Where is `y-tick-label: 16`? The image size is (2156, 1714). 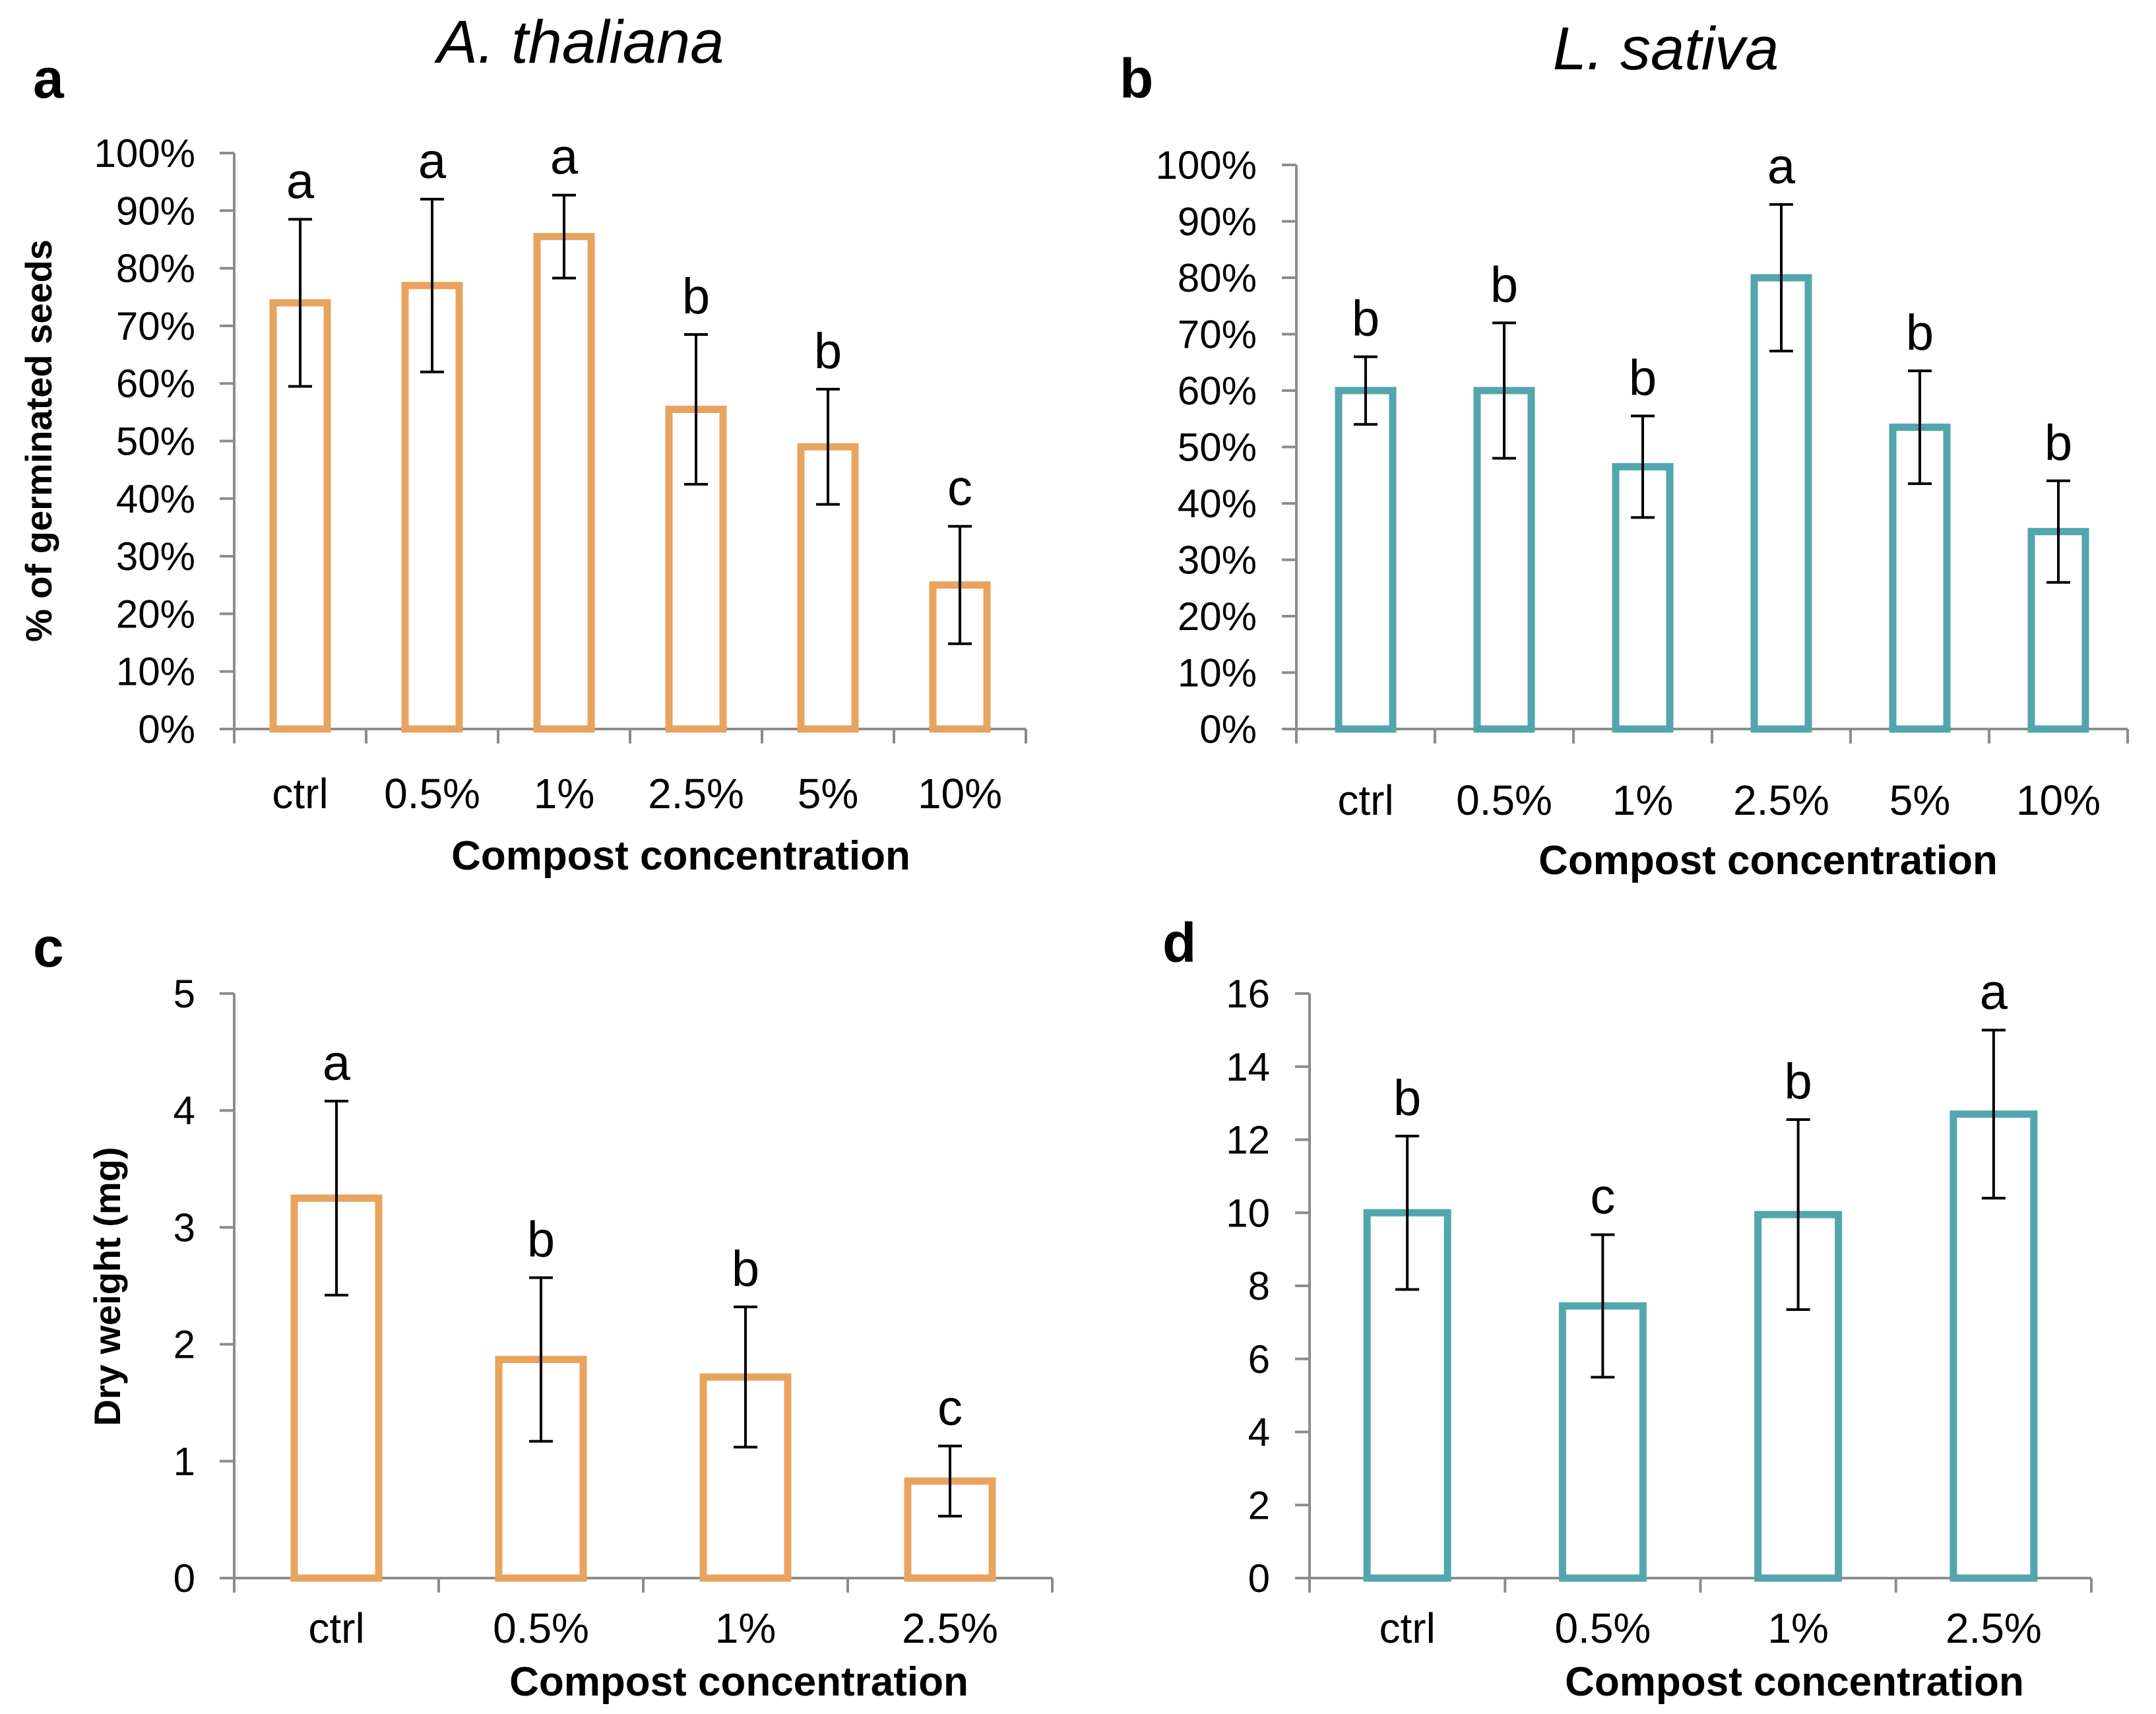
y-tick-label: 16 is located at coordinates (1248, 994).